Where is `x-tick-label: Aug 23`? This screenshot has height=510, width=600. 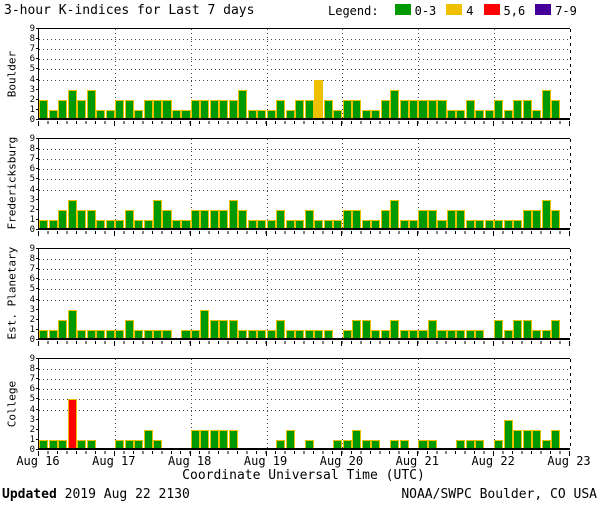
x-tick-label: Aug 23 is located at coordinates (569, 461).